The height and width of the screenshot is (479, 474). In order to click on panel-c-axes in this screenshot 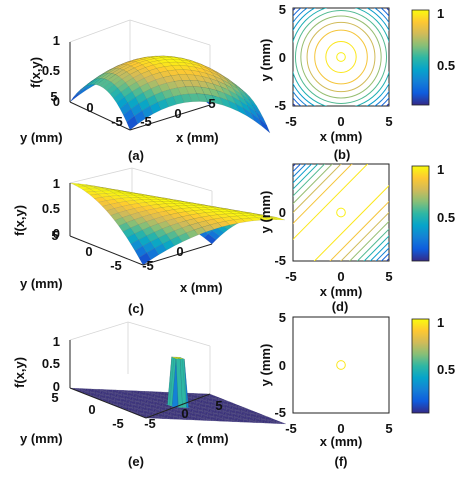, I will do `click(141, 224)`.